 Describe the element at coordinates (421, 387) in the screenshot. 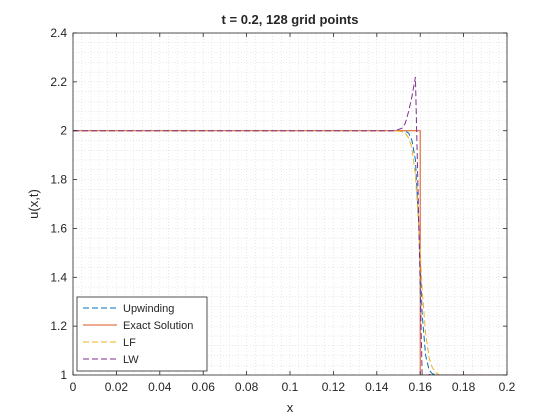

I see `x-tick-label: 0.16` at that location.